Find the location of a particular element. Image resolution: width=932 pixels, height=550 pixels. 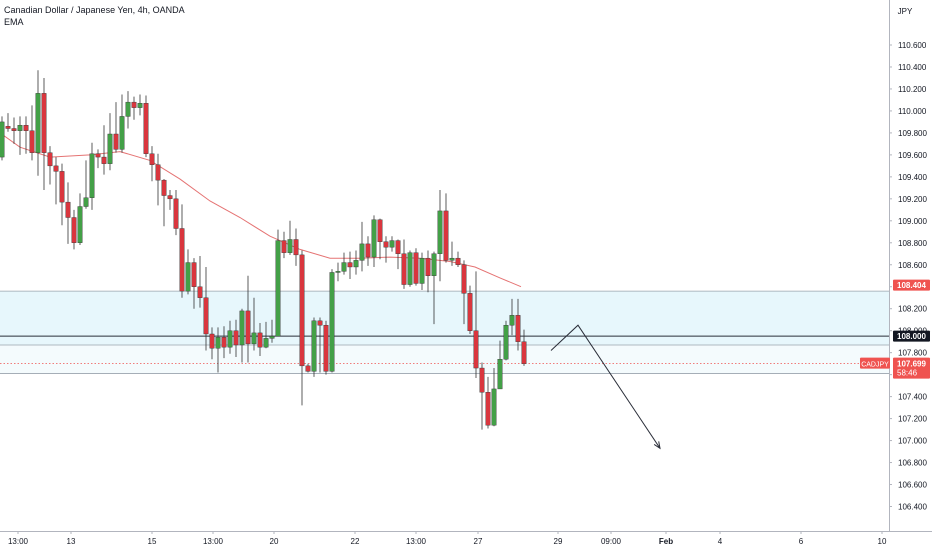

key-level-price-label: 108.000 is located at coordinates (911, 336).